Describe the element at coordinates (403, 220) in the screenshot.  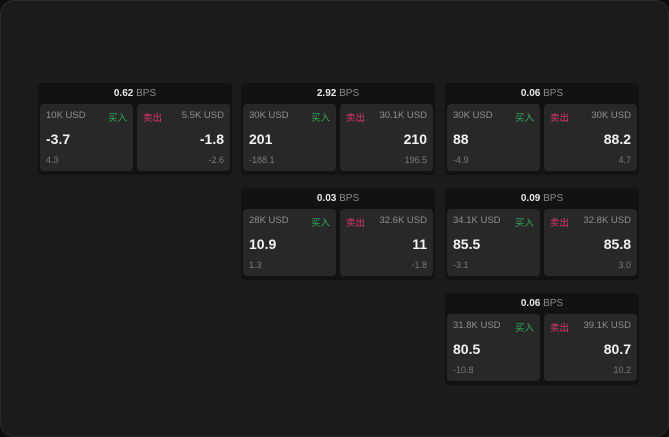
I see `sell-size: 32.6K USD` at that location.